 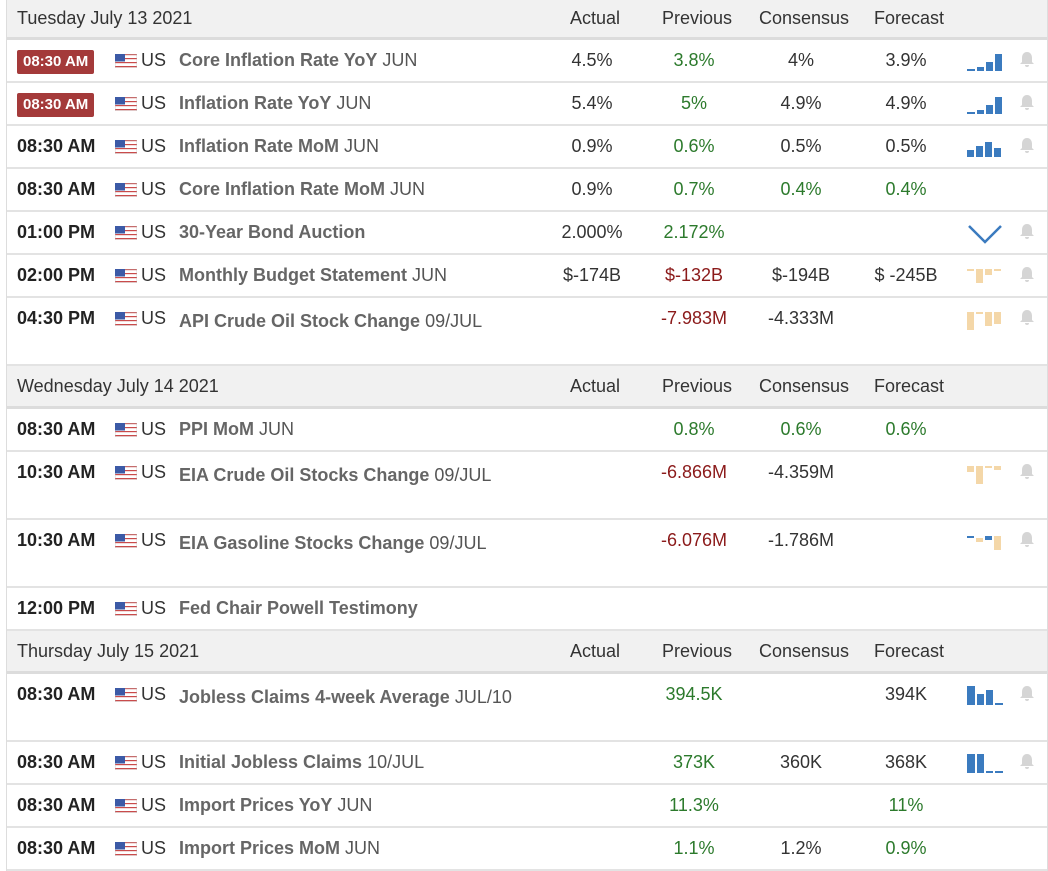 What do you see at coordinates (282, 189) in the screenshot?
I see `event-name-link: Core Inflation Rate MoM` at bounding box center [282, 189].